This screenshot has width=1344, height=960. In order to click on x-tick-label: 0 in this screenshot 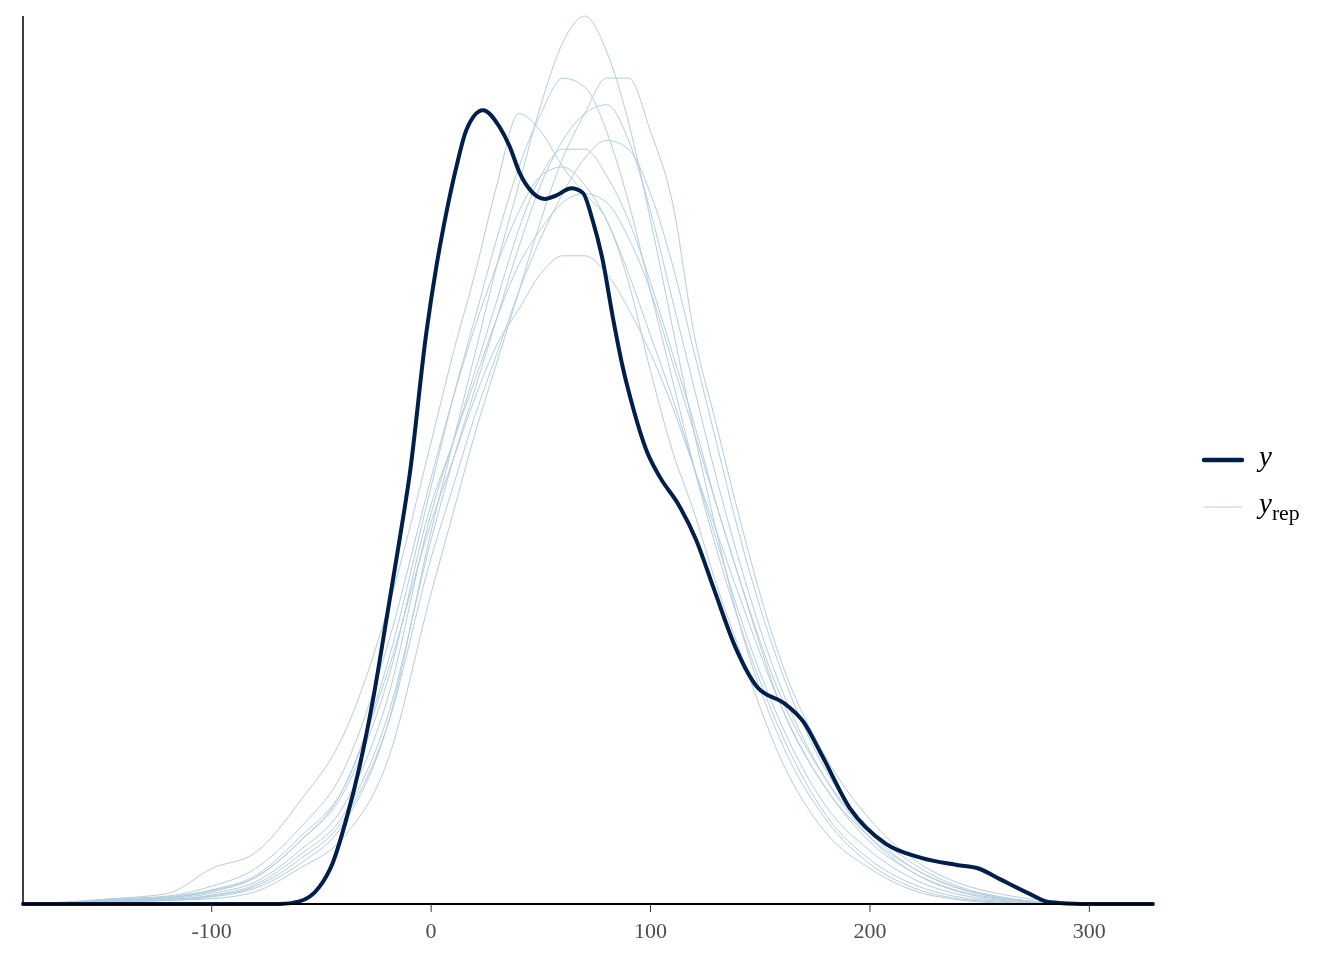, I will do `click(431, 930)`.